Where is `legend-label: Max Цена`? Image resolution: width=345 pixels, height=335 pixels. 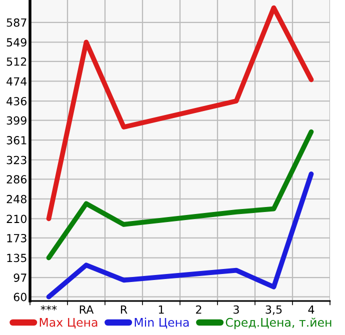
legend-label: Max Цена is located at coordinates (69, 323).